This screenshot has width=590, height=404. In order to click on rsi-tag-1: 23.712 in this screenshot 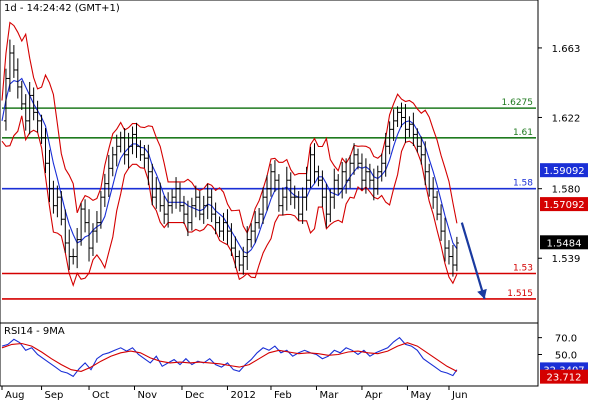, I will do `click(564, 378)`.